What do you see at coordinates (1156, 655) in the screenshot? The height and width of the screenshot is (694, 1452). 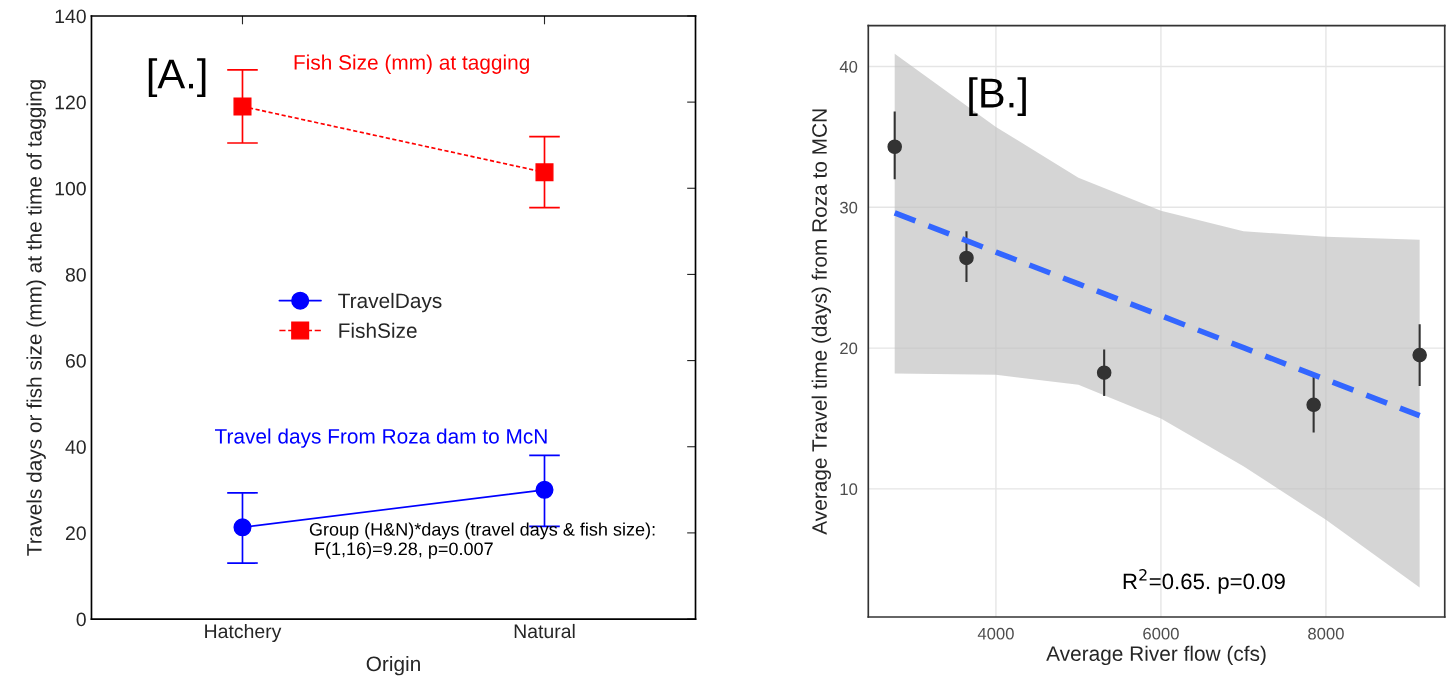 I see `x-axis-title: Average River flow (cfs)` at bounding box center [1156, 655].